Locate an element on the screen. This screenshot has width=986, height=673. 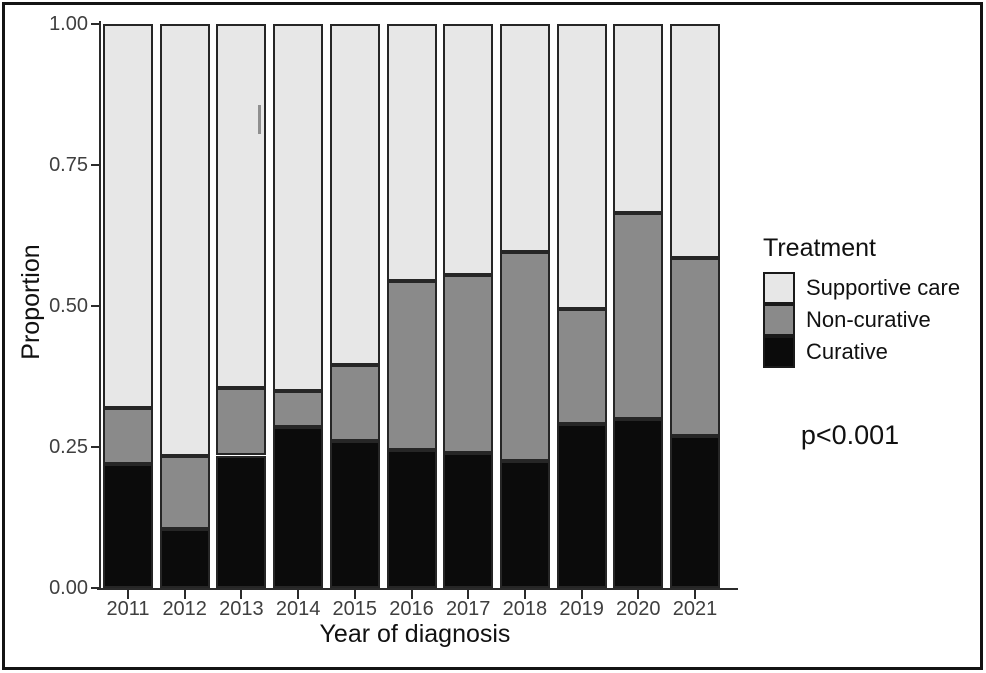
x-axis-tick-label-2013: 2013 is located at coordinates (241, 609).